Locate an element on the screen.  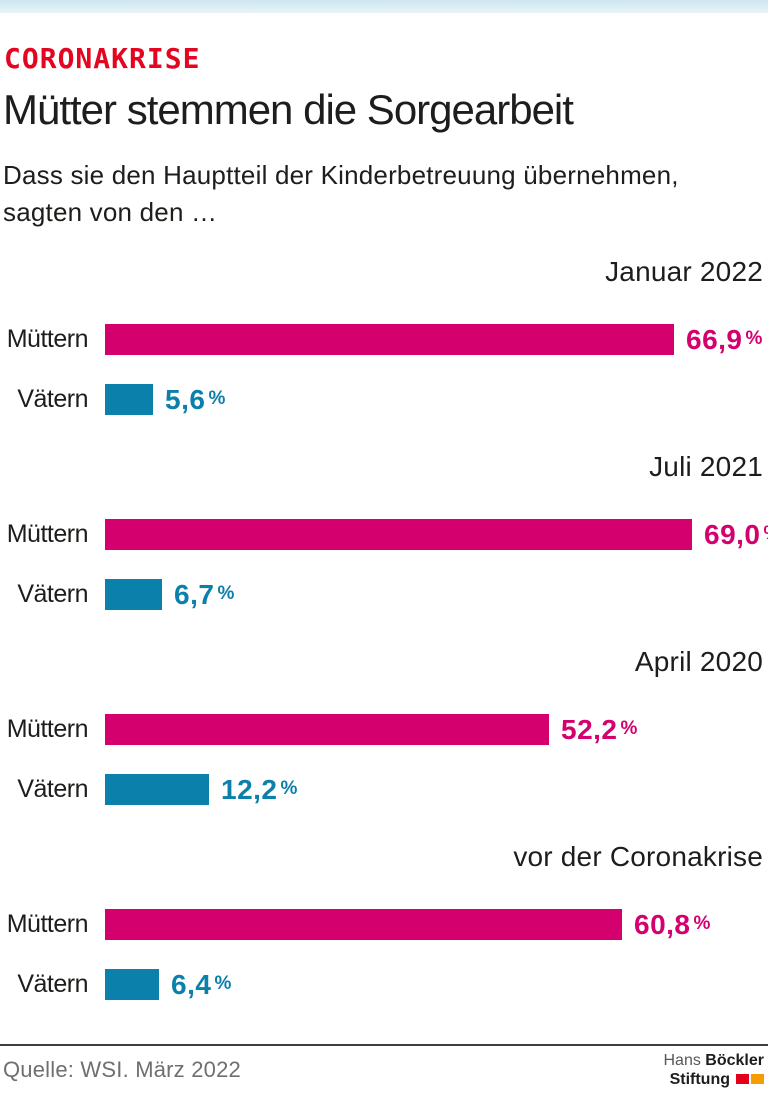
logo-line-2: Stiftung is located at coordinates (713, 1079).